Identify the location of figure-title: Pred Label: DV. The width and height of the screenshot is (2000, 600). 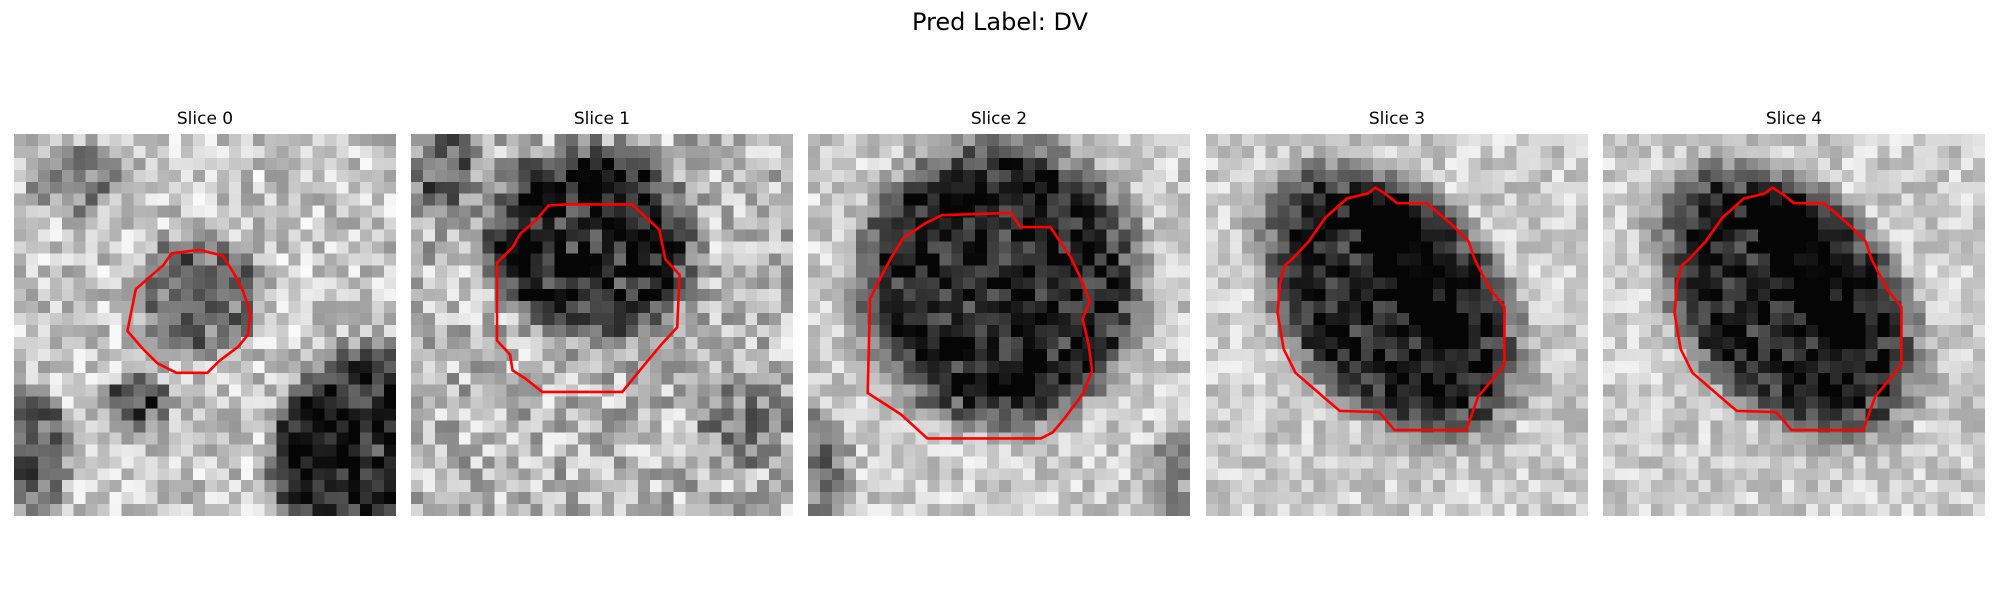
(1000, 22).